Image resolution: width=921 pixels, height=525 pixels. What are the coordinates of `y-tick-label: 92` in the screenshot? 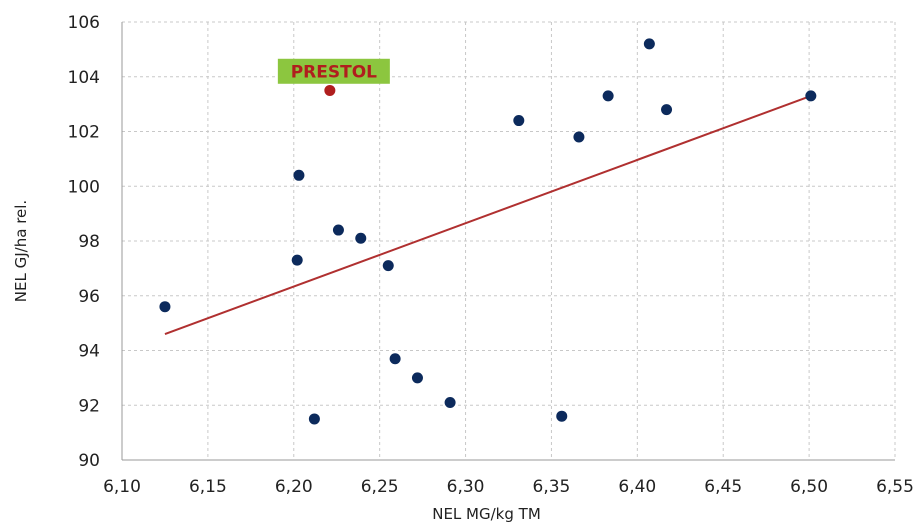 It's located at (89, 406).